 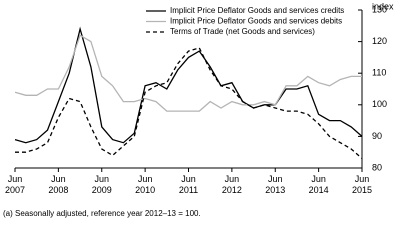 What do you see at coordinates (15, 184) in the screenshot?
I see `x-tick-label: Jun 2007` at bounding box center [15, 184].